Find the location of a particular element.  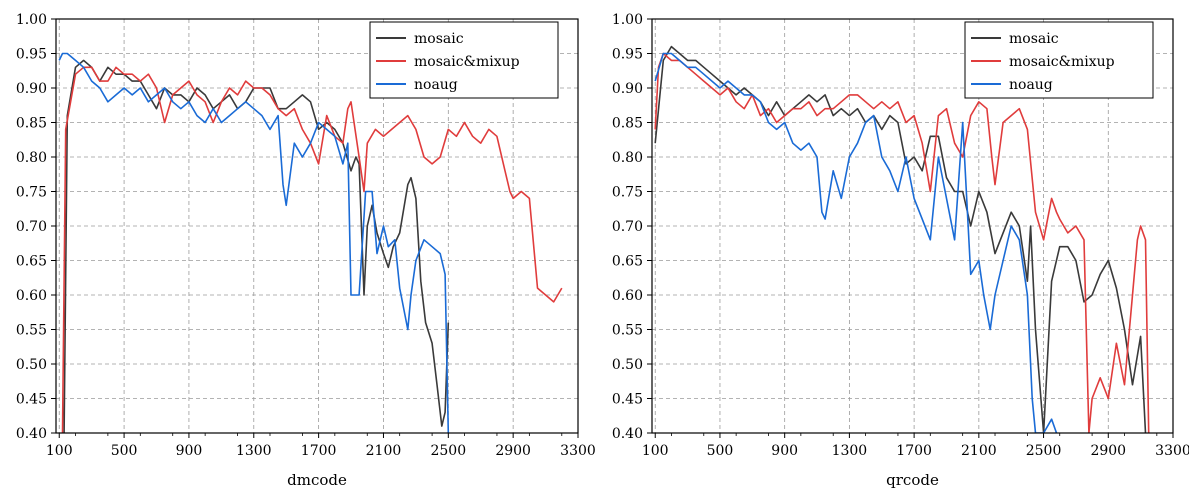

right-x-tick-label: 500 is located at coordinates (720, 451).